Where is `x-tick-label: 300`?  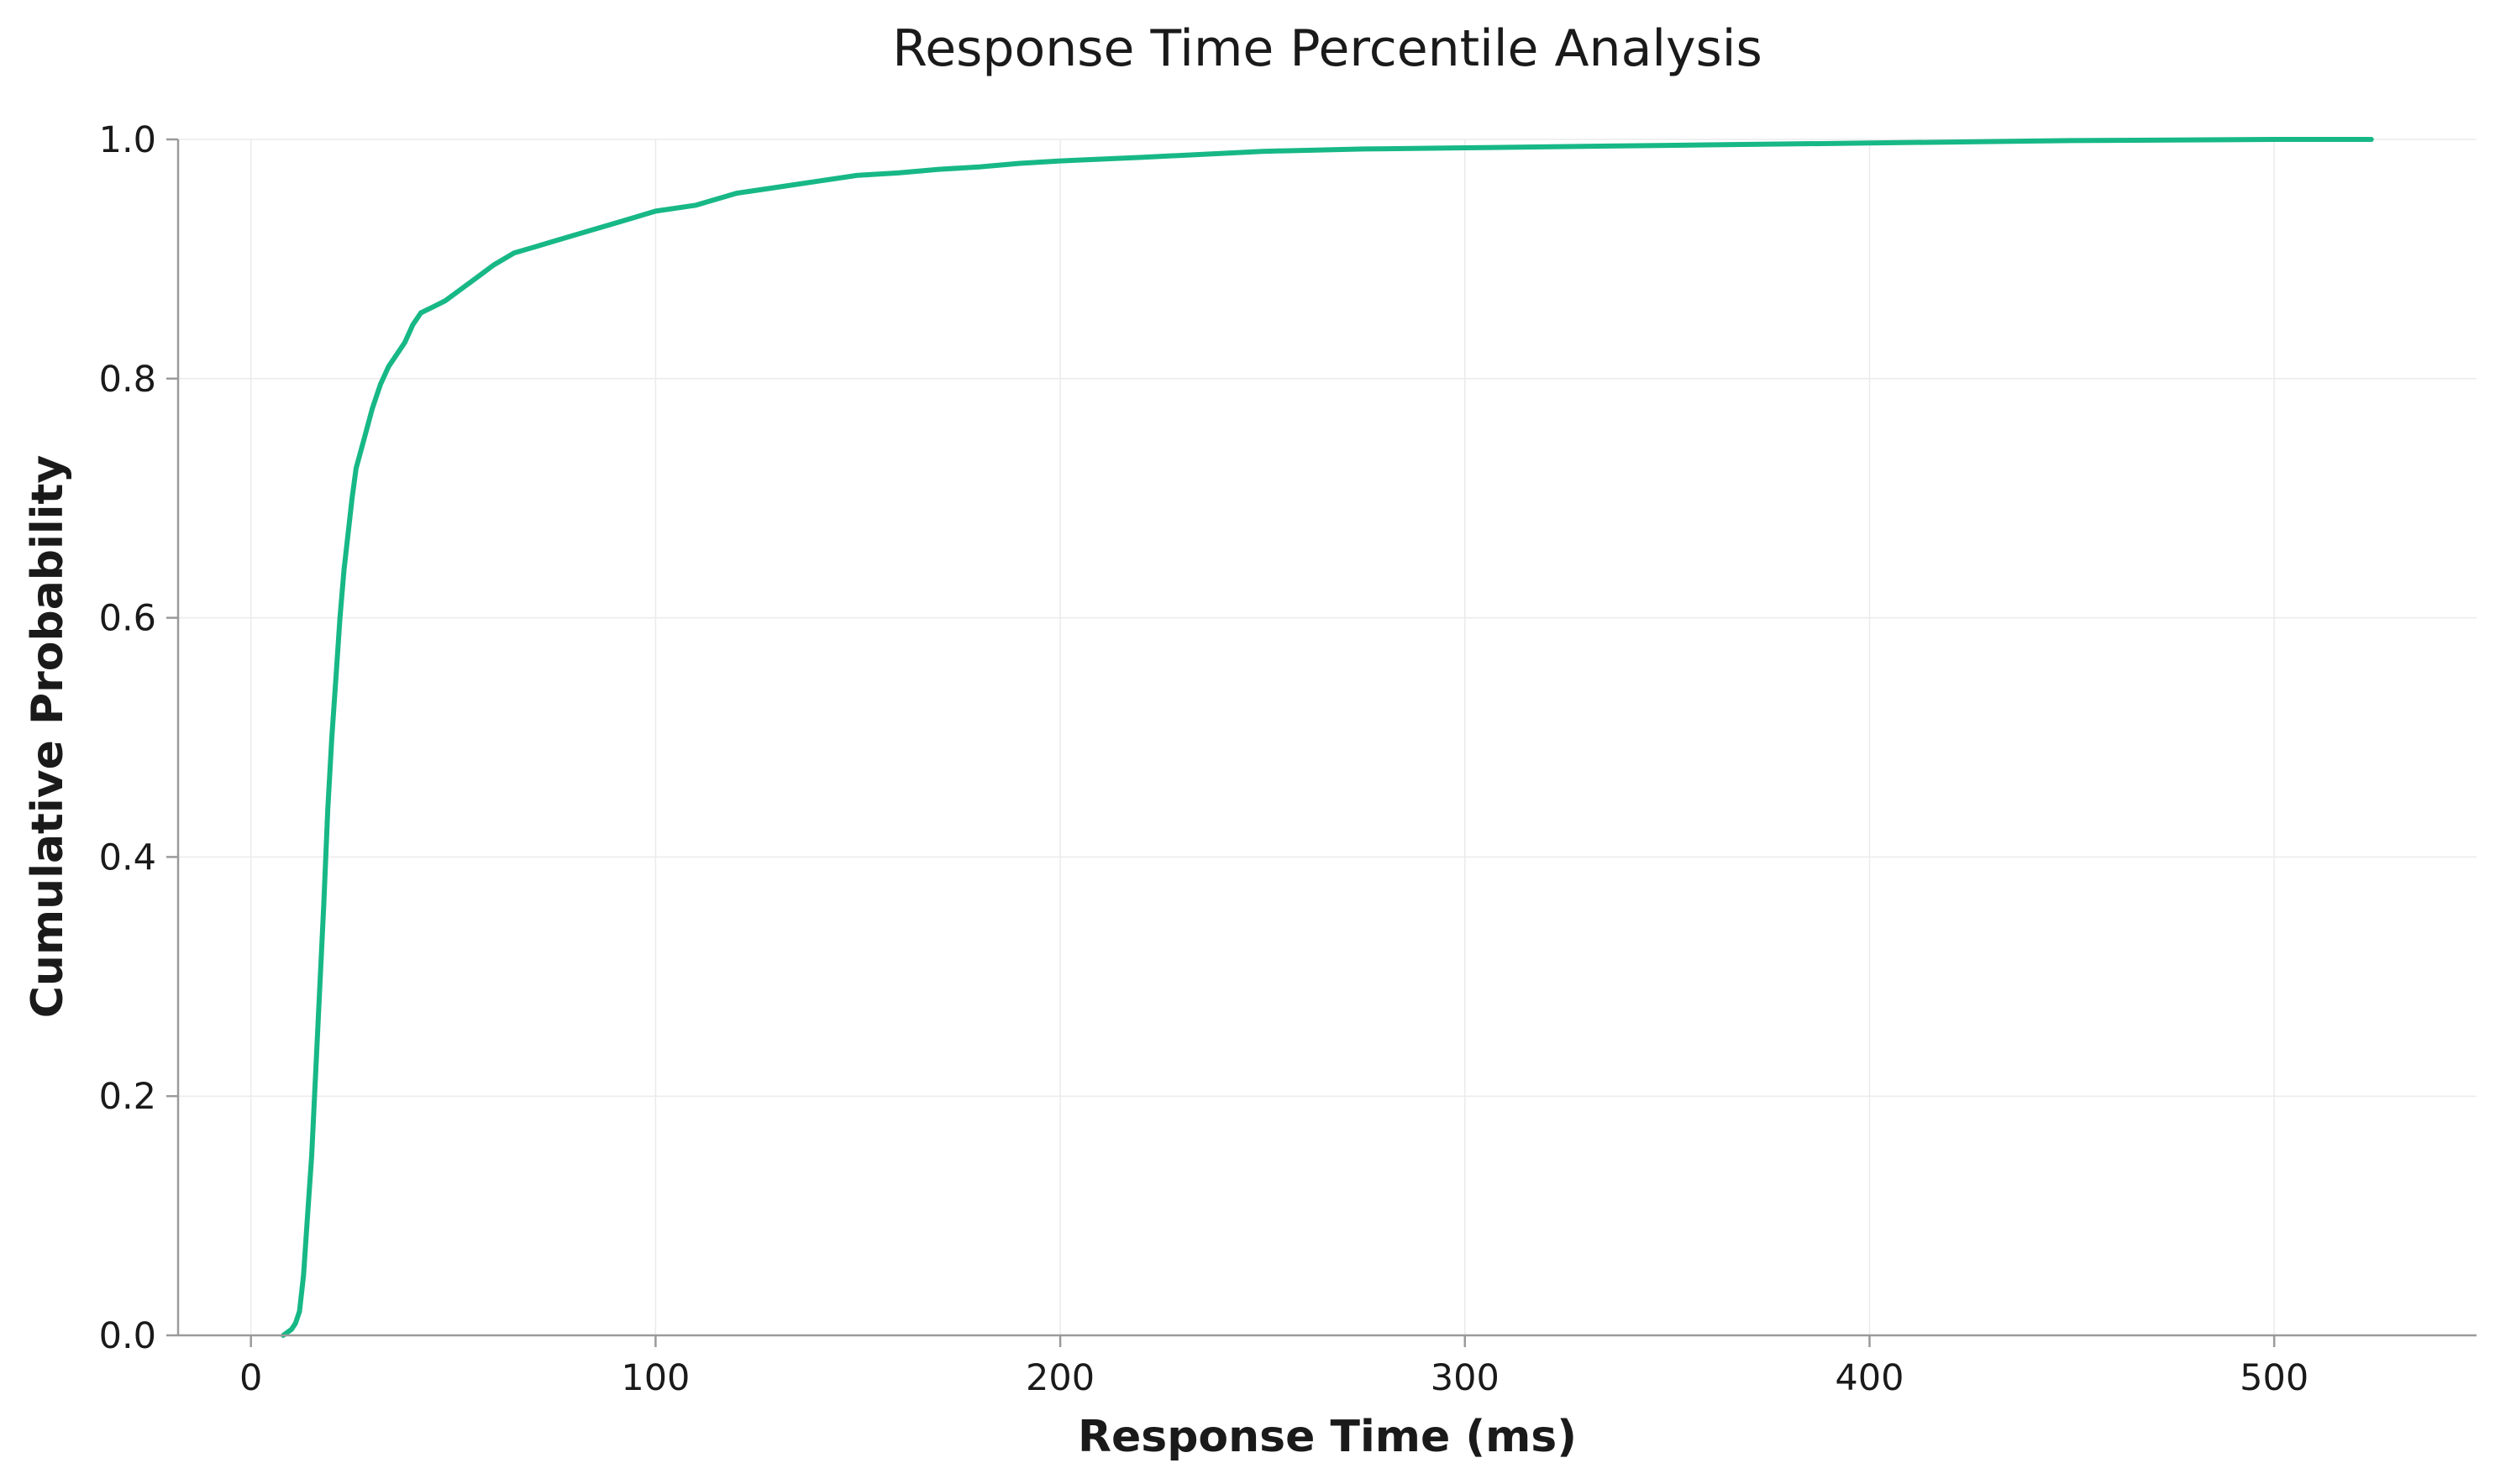 x-tick-label: 300 is located at coordinates (1465, 1378).